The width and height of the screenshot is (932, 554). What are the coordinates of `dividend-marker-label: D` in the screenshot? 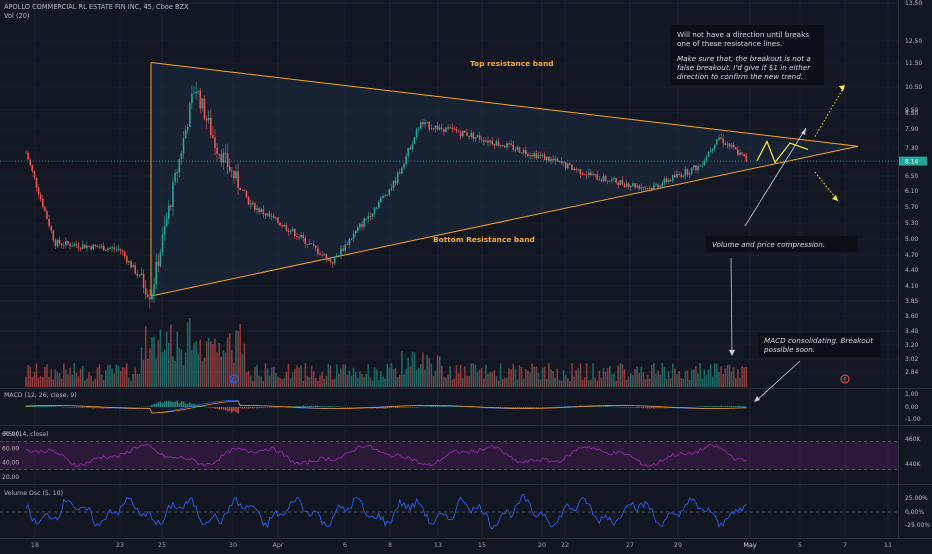 It's located at (234, 380).